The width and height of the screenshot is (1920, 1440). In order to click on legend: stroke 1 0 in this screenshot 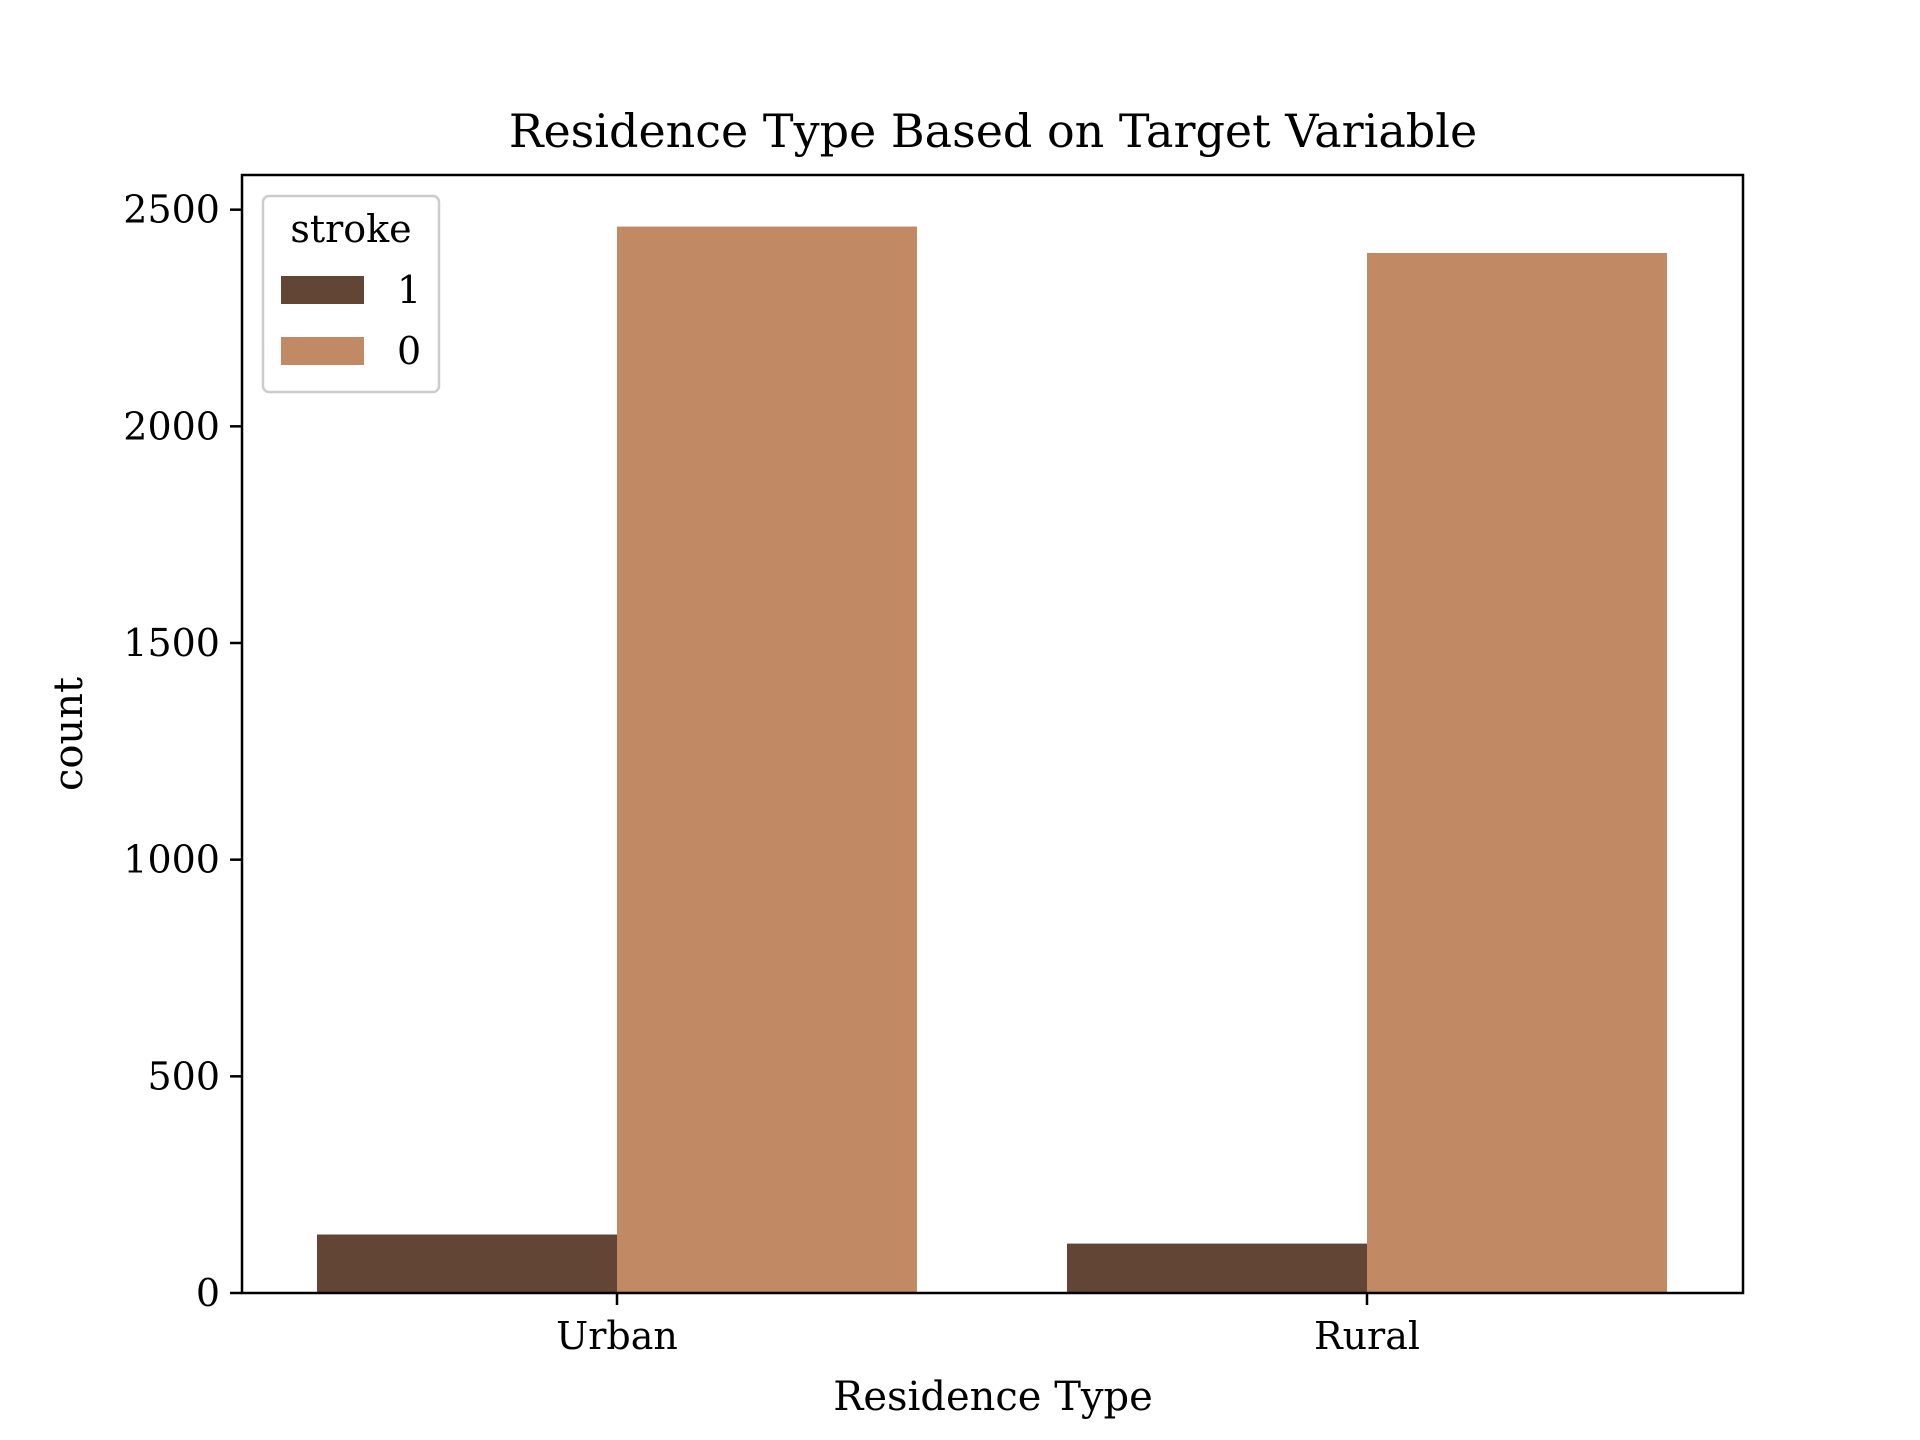, I will do `click(351, 294)`.